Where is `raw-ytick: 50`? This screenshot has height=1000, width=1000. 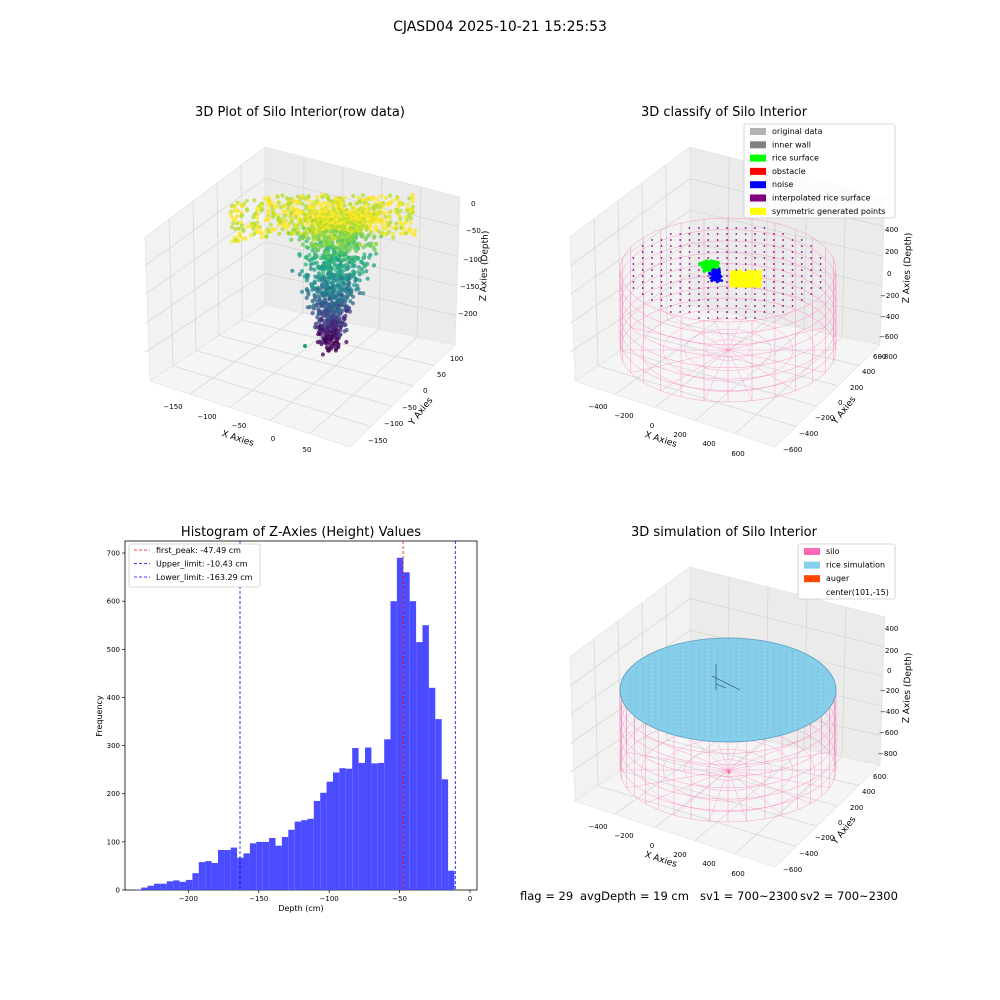 raw-ytick: 50 is located at coordinates (441, 375).